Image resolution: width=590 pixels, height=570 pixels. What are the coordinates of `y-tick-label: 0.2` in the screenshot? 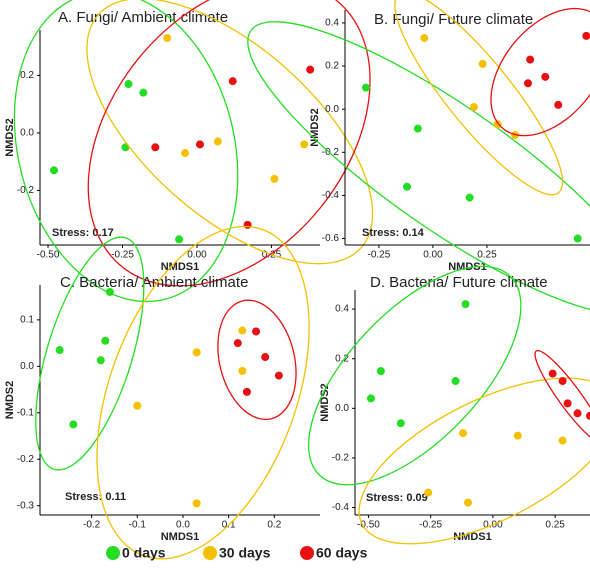 It's located at (27, 75).